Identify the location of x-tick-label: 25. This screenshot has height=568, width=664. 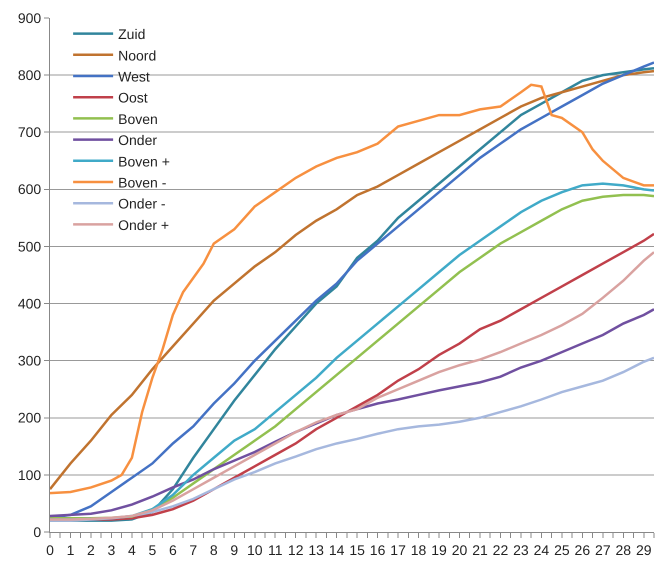
(562, 550).